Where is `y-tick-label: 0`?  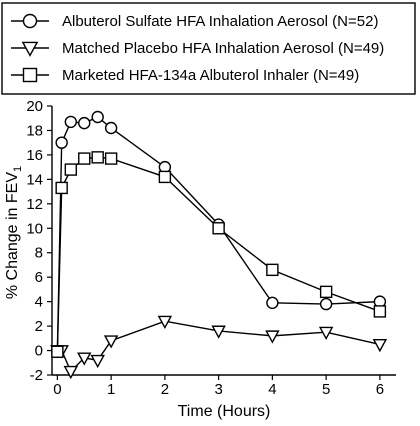 y-tick-label: 0 is located at coordinates (39, 351).